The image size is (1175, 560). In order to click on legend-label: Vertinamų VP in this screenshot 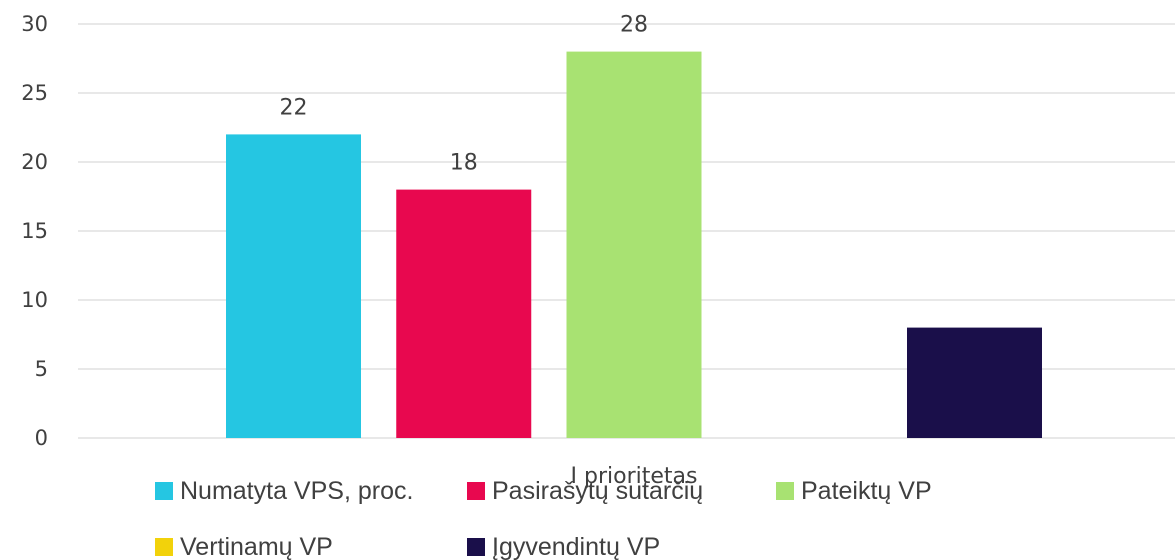, I will do `click(256, 546)`.